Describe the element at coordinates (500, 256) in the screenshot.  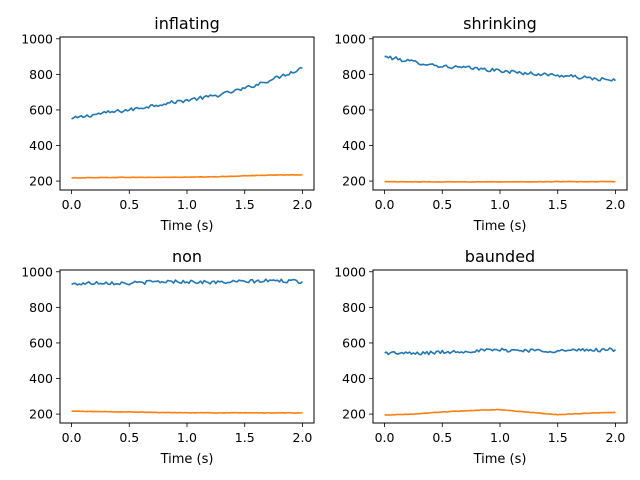
I see `panel-title: baunded` at that location.